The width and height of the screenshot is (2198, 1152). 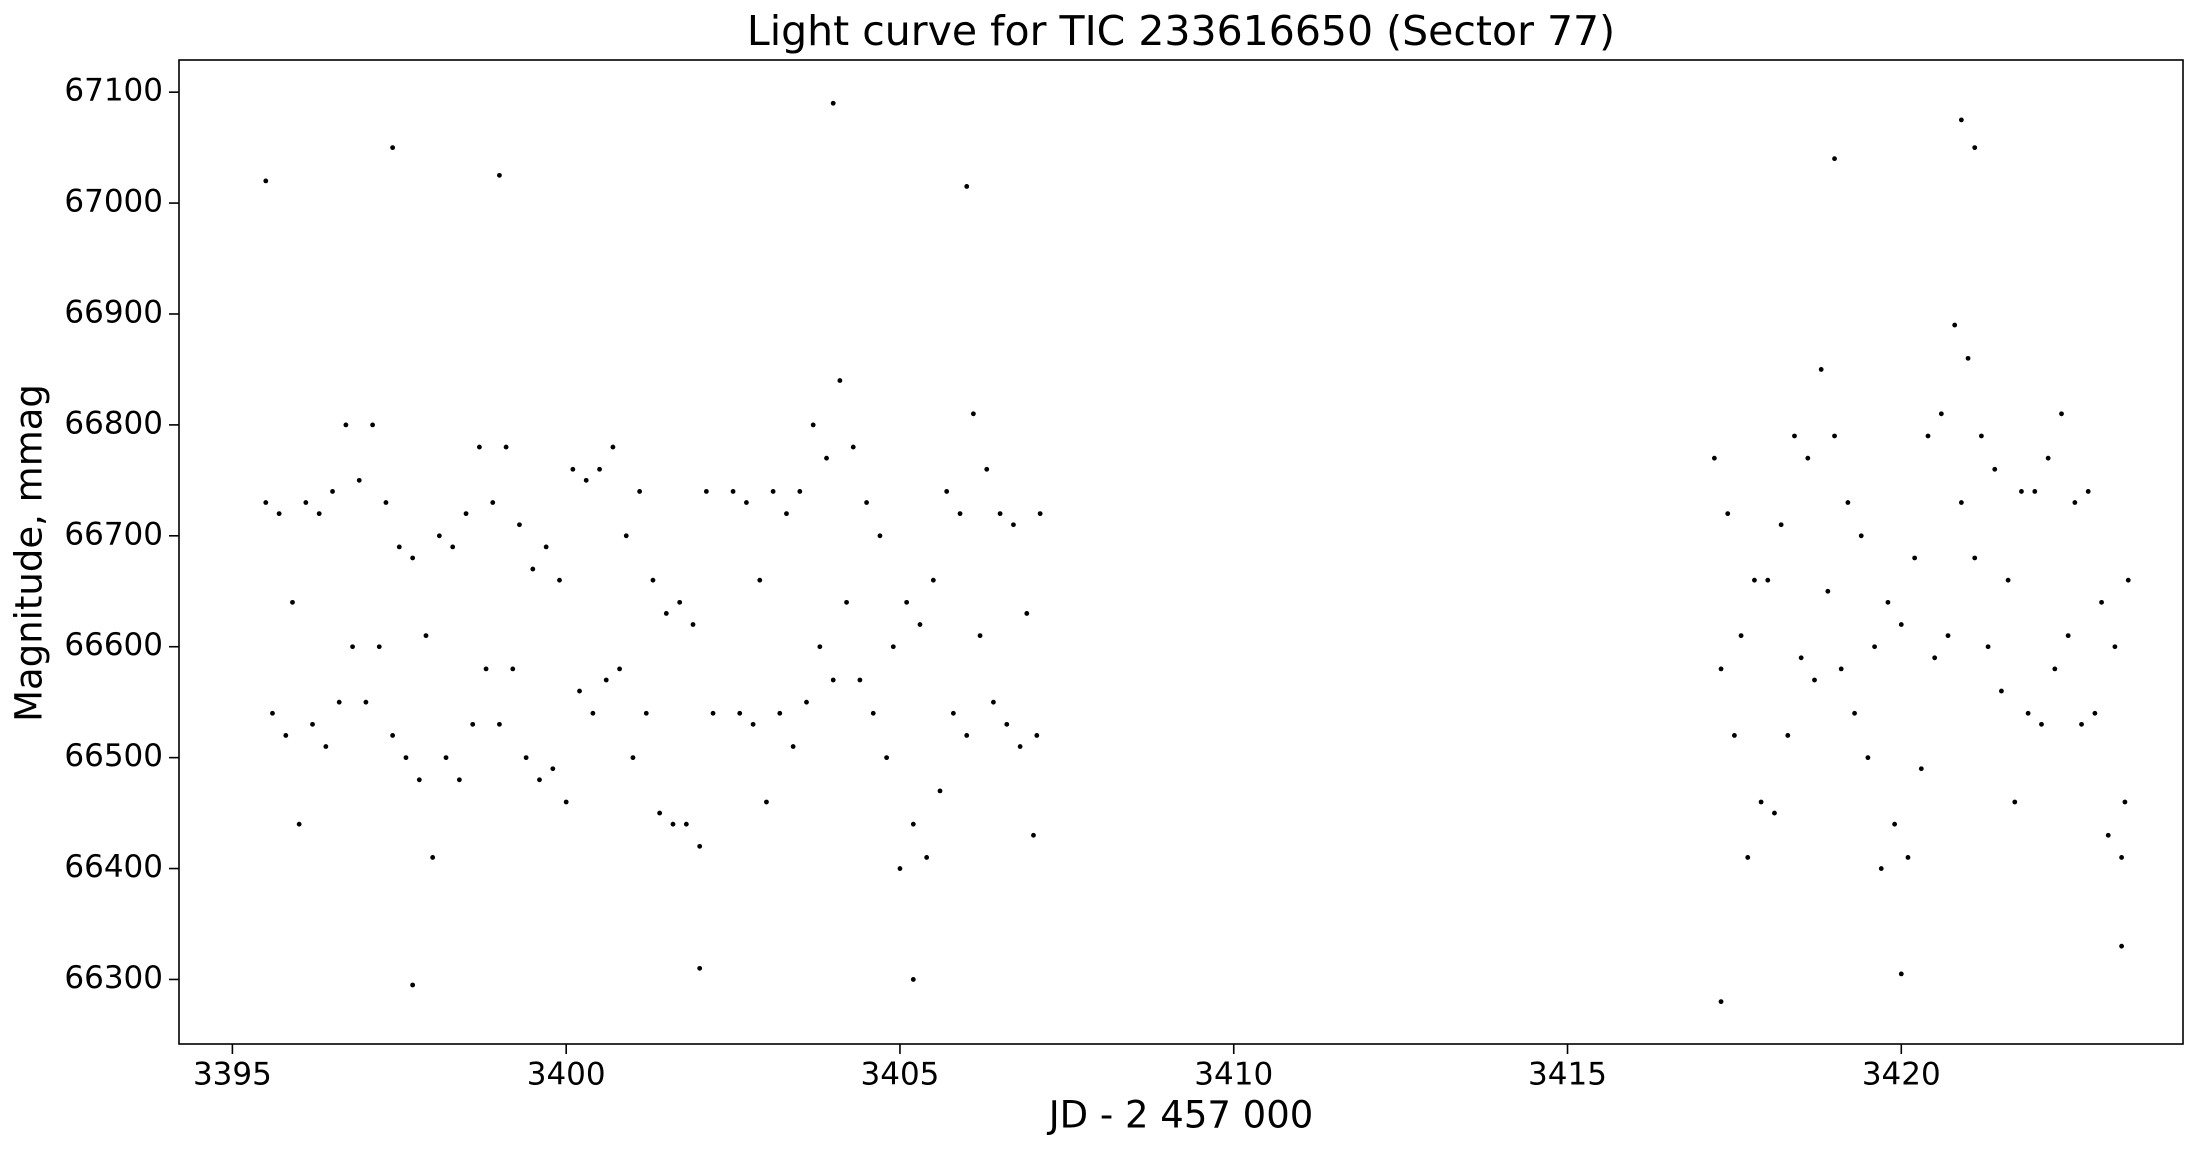 What do you see at coordinates (566, 1075) in the screenshot?
I see `x-tick-label: 3400` at bounding box center [566, 1075].